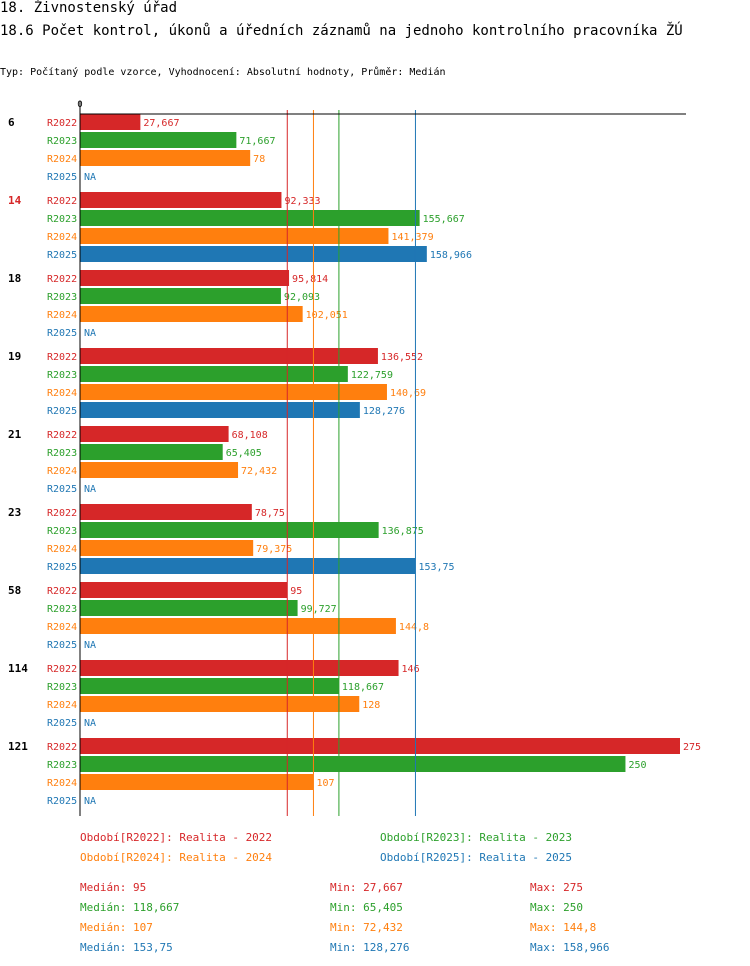 The height and width of the screenshot is (966, 750). Describe the element at coordinates (130, 907) in the screenshot. I see `stat-median: Medián: 118,667` at that location.